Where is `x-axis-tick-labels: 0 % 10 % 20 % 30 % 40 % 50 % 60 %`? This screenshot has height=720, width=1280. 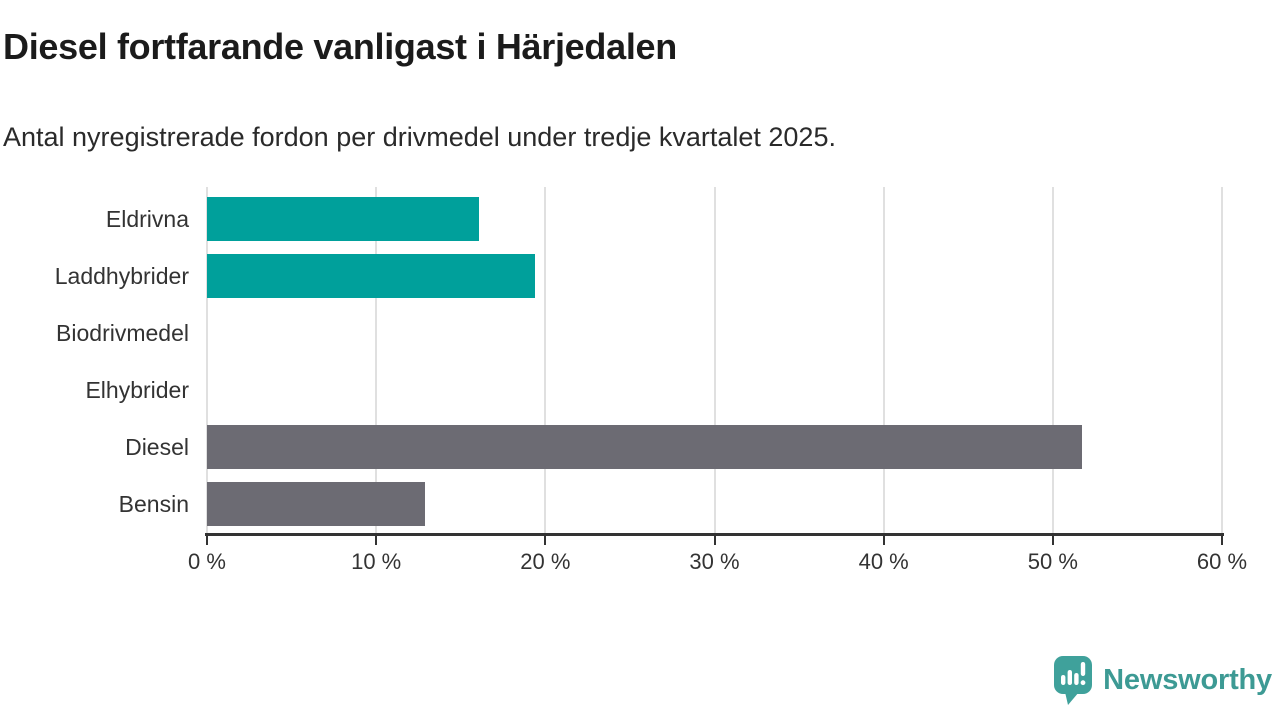 x-axis-tick-labels: 0 % 10 % 20 % 30 % 40 % 50 % 60 % is located at coordinates (717, 563).